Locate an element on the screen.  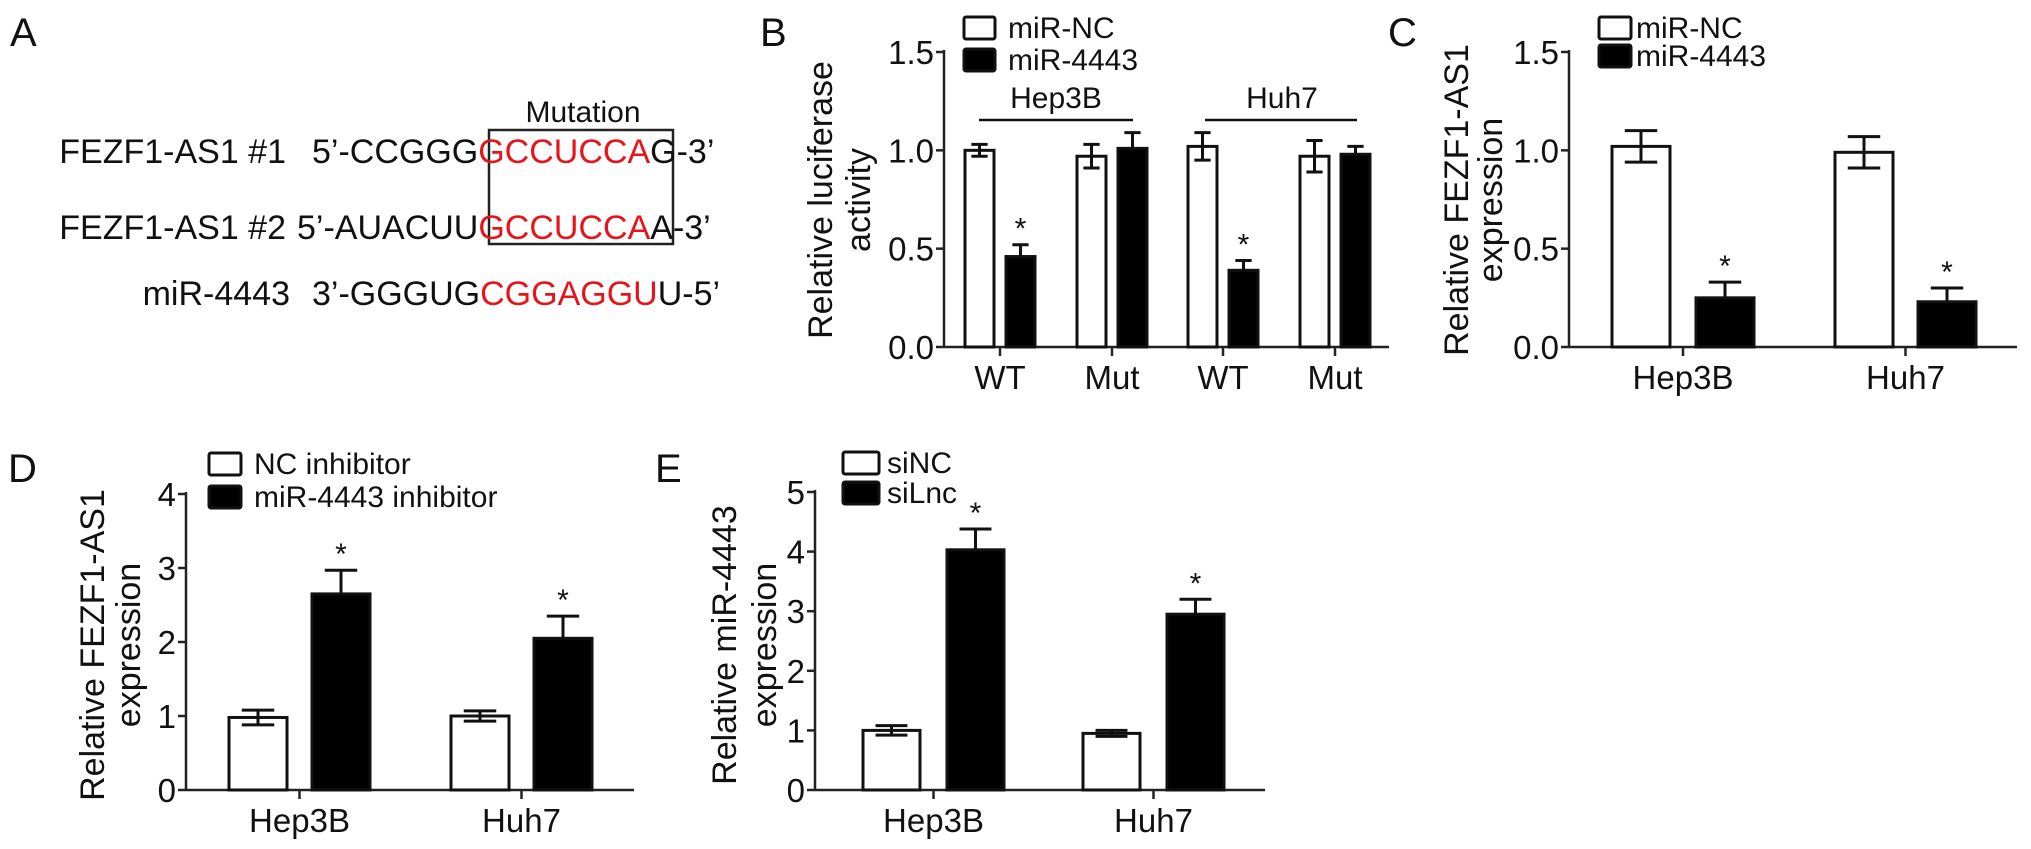
legend-label: miR-4443 inhibitor is located at coordinates (375, 497).